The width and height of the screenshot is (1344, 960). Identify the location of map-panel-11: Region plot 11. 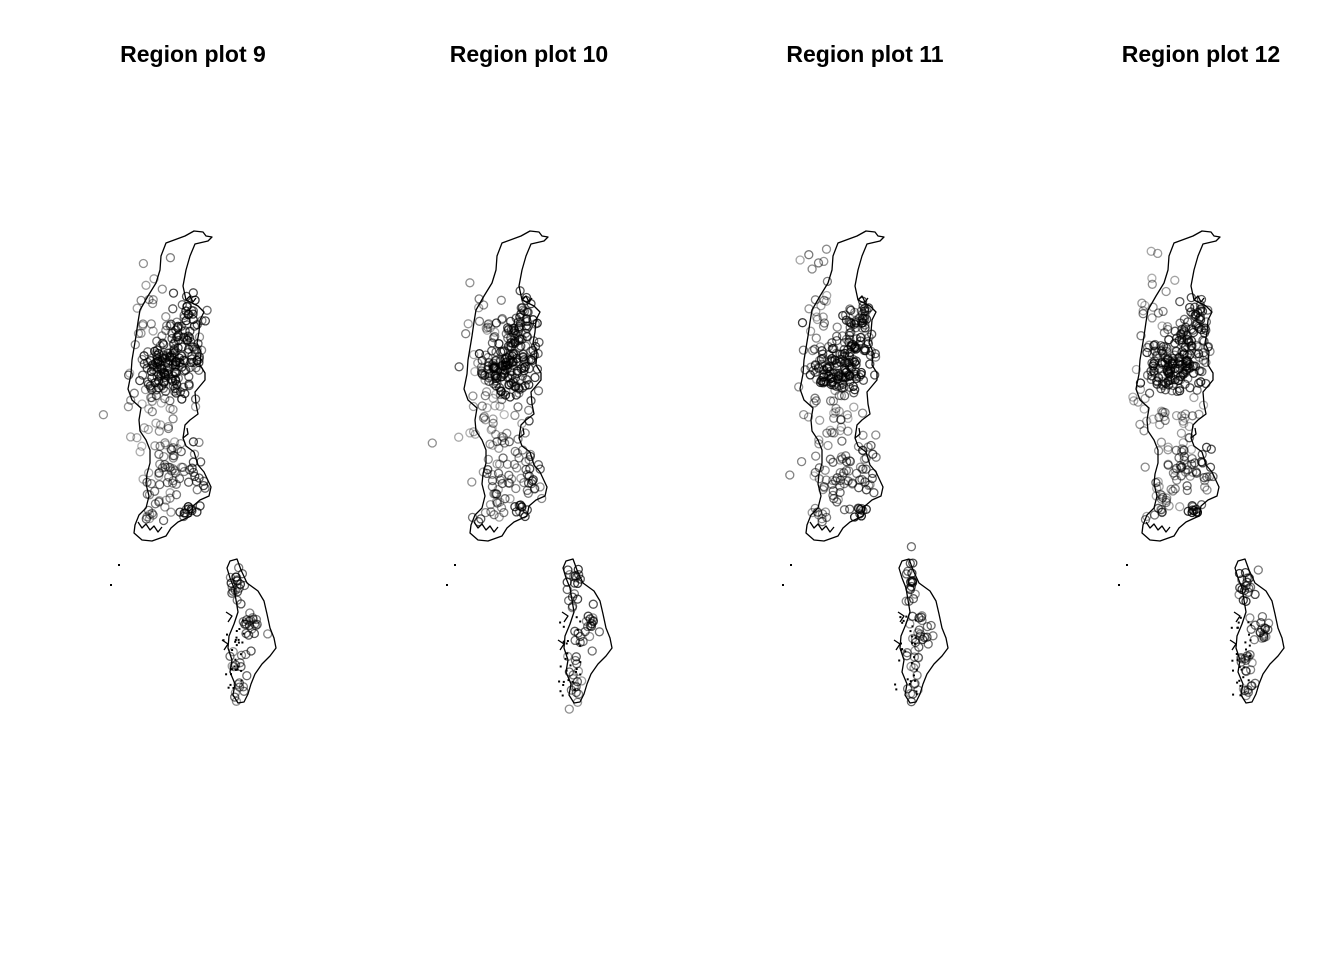
(865, 374).